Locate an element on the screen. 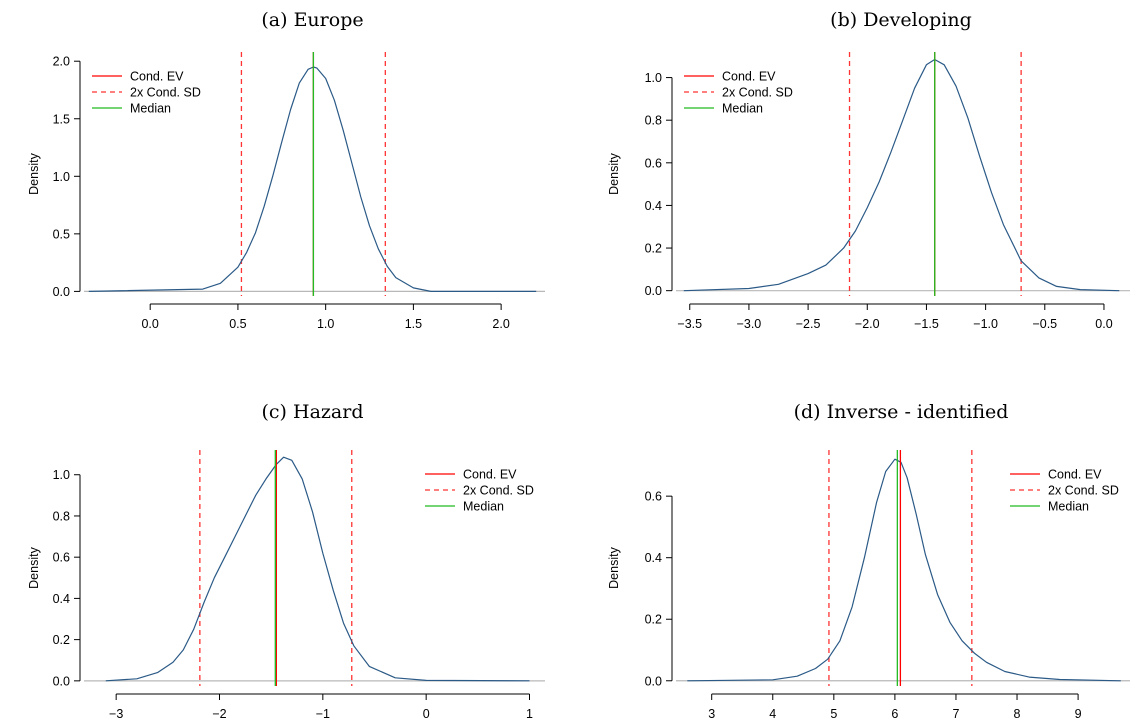 This screenshot has width=1143, height=724. x-tick-label: 5 is located at coordinates (833, 714).